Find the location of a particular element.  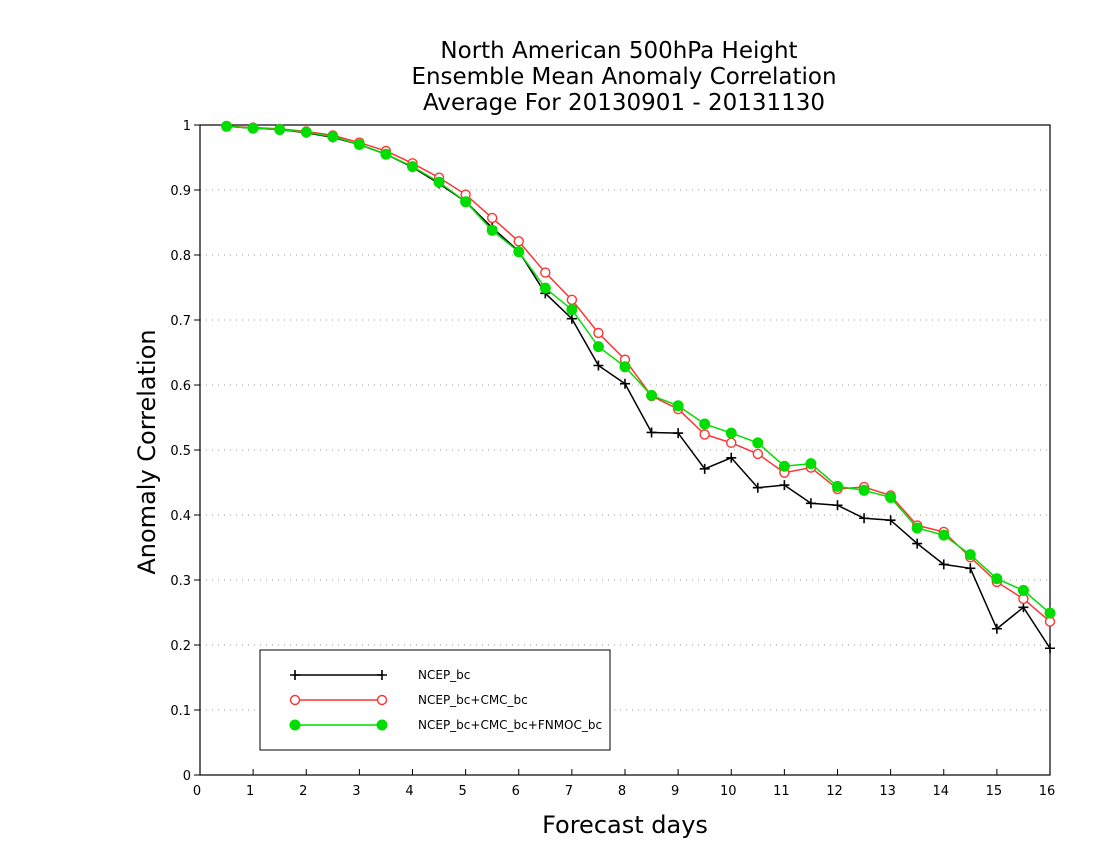

x-tick-label: 6 is located at coordinates (516, 791).